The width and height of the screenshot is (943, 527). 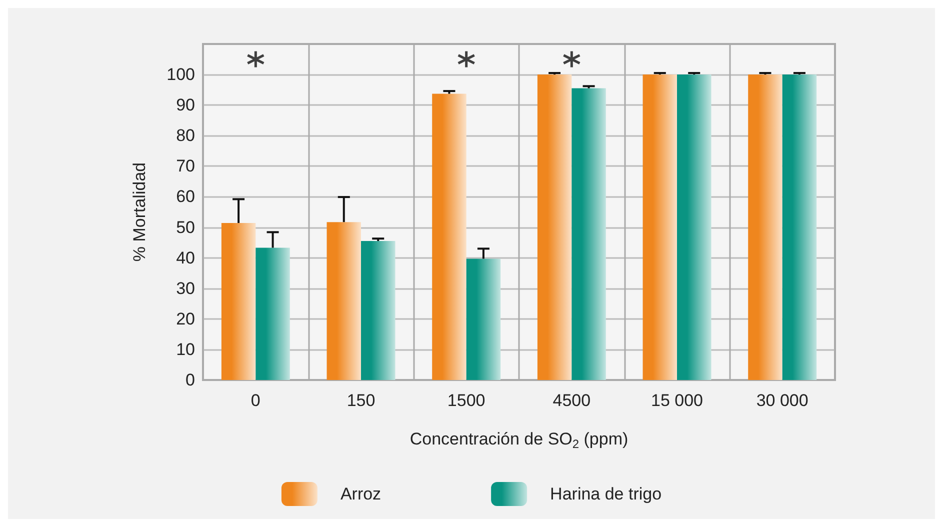 What do you see at coordinates (185, 227) in the screenshot?
I see `y-tick-label: 50` at bounding box center [185, 227].